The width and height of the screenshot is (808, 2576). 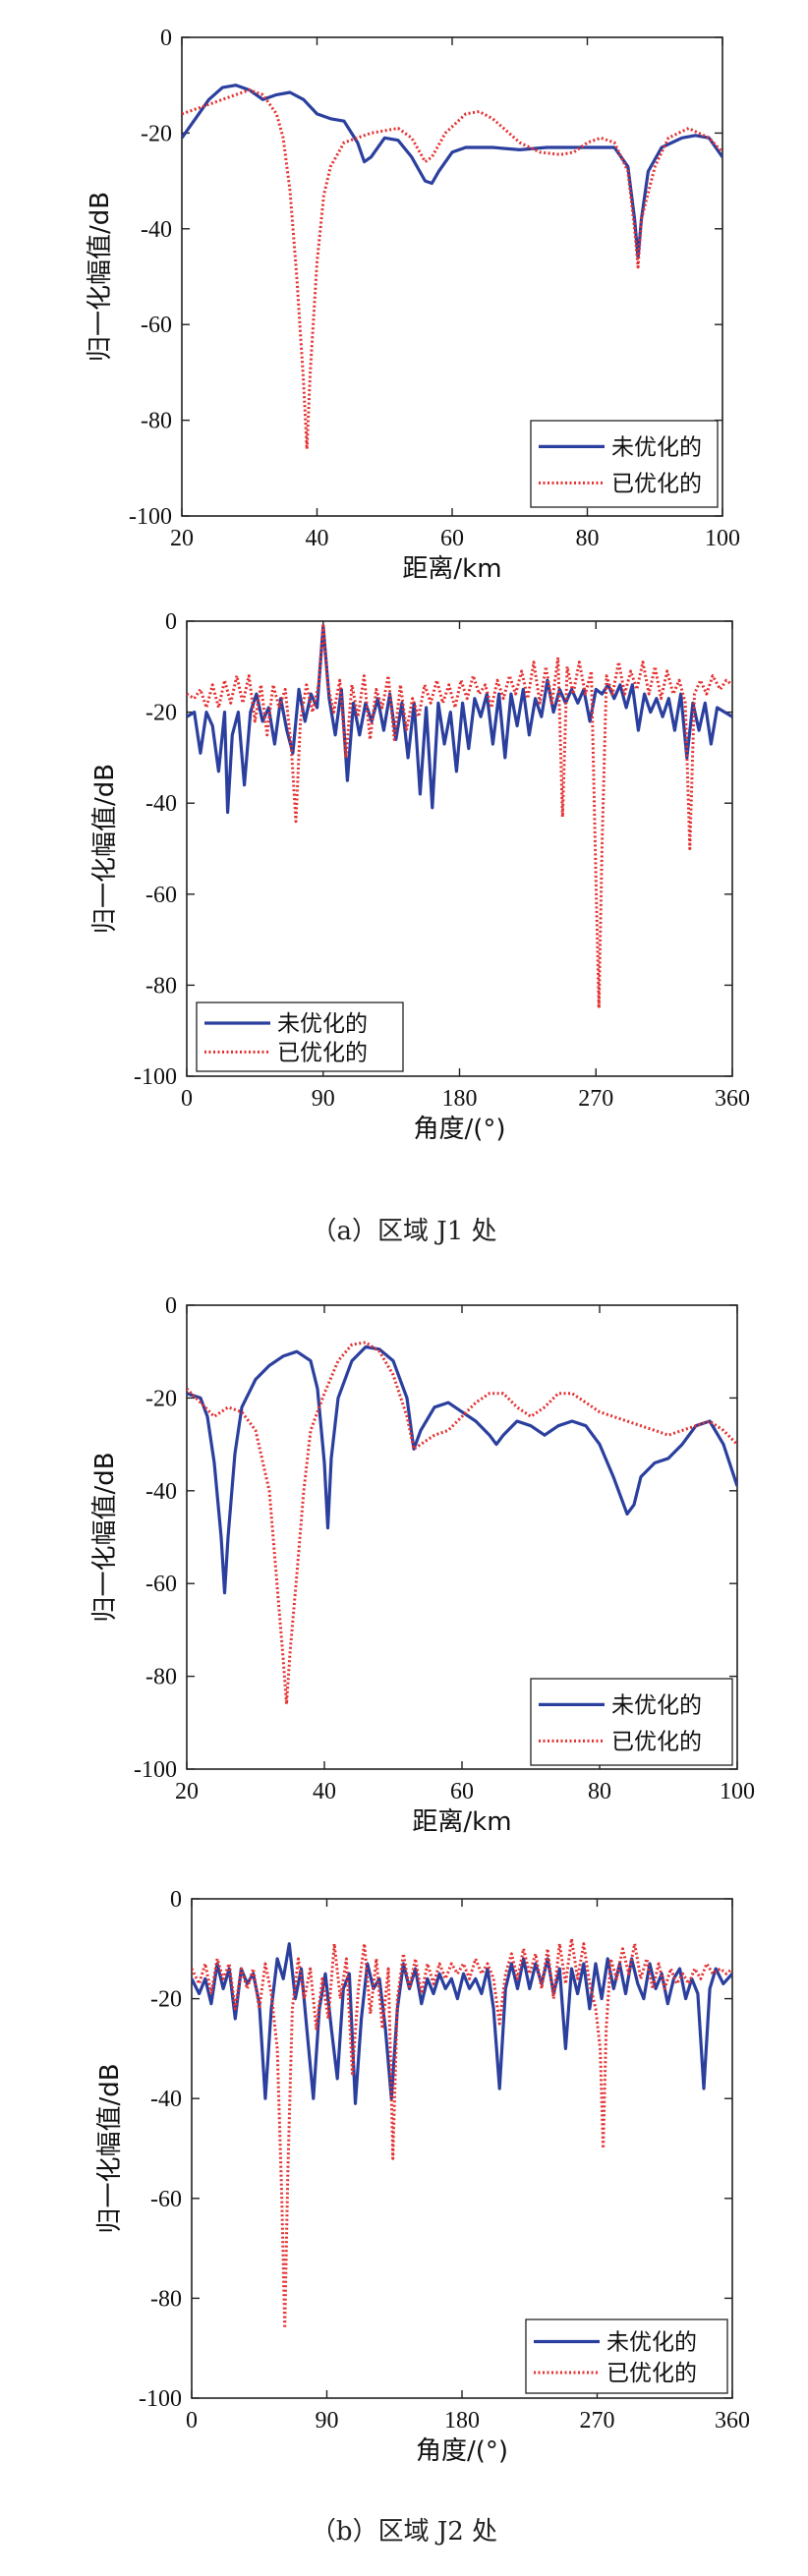 What do you see at coordinates (404, 2532) in the screenshot?
I see `caption-b: （b）区域 J2 处` at bounding box center [404, 2532].